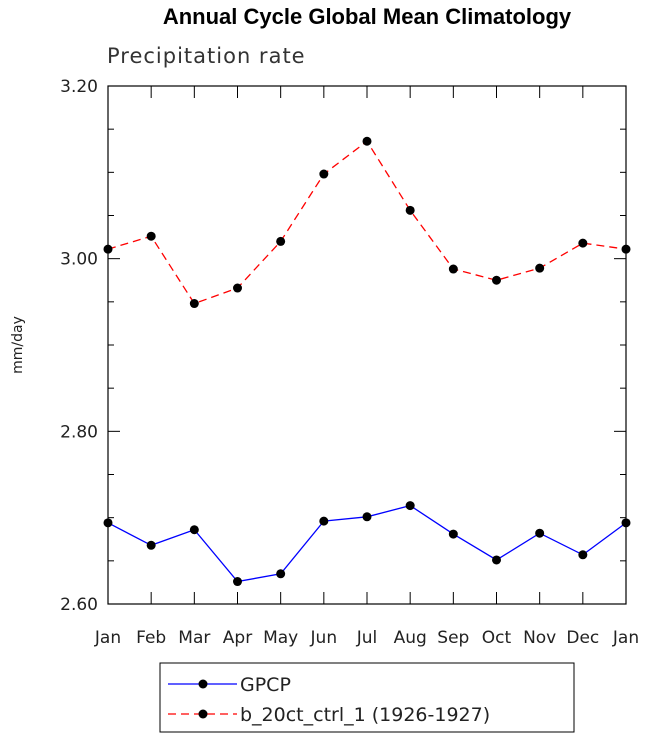 The width and height of the screenshot is (647, 739). I want to click on y-tick-label: 2.80, so click(79, 432).